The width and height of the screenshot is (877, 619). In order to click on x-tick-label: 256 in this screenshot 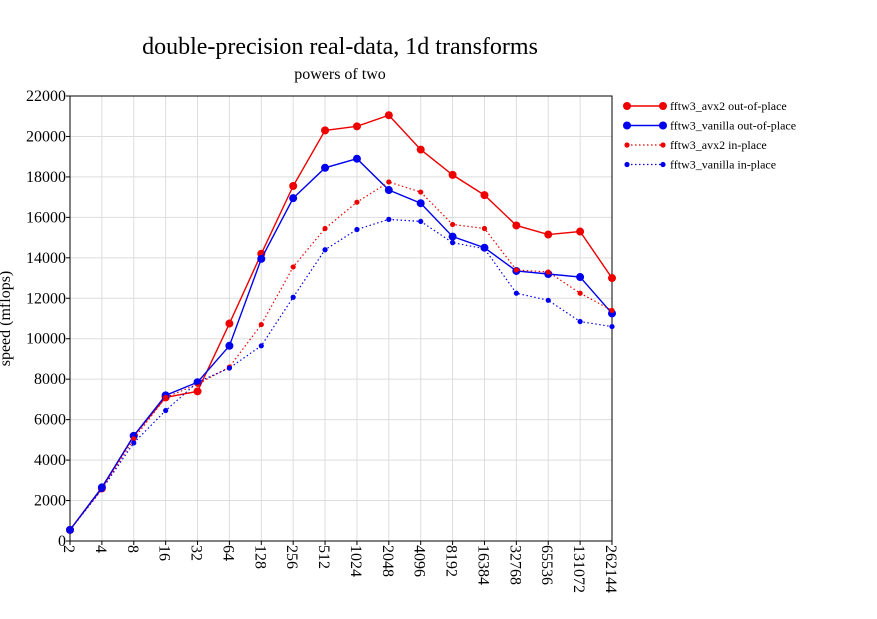, I will do `click(291, 557)`.